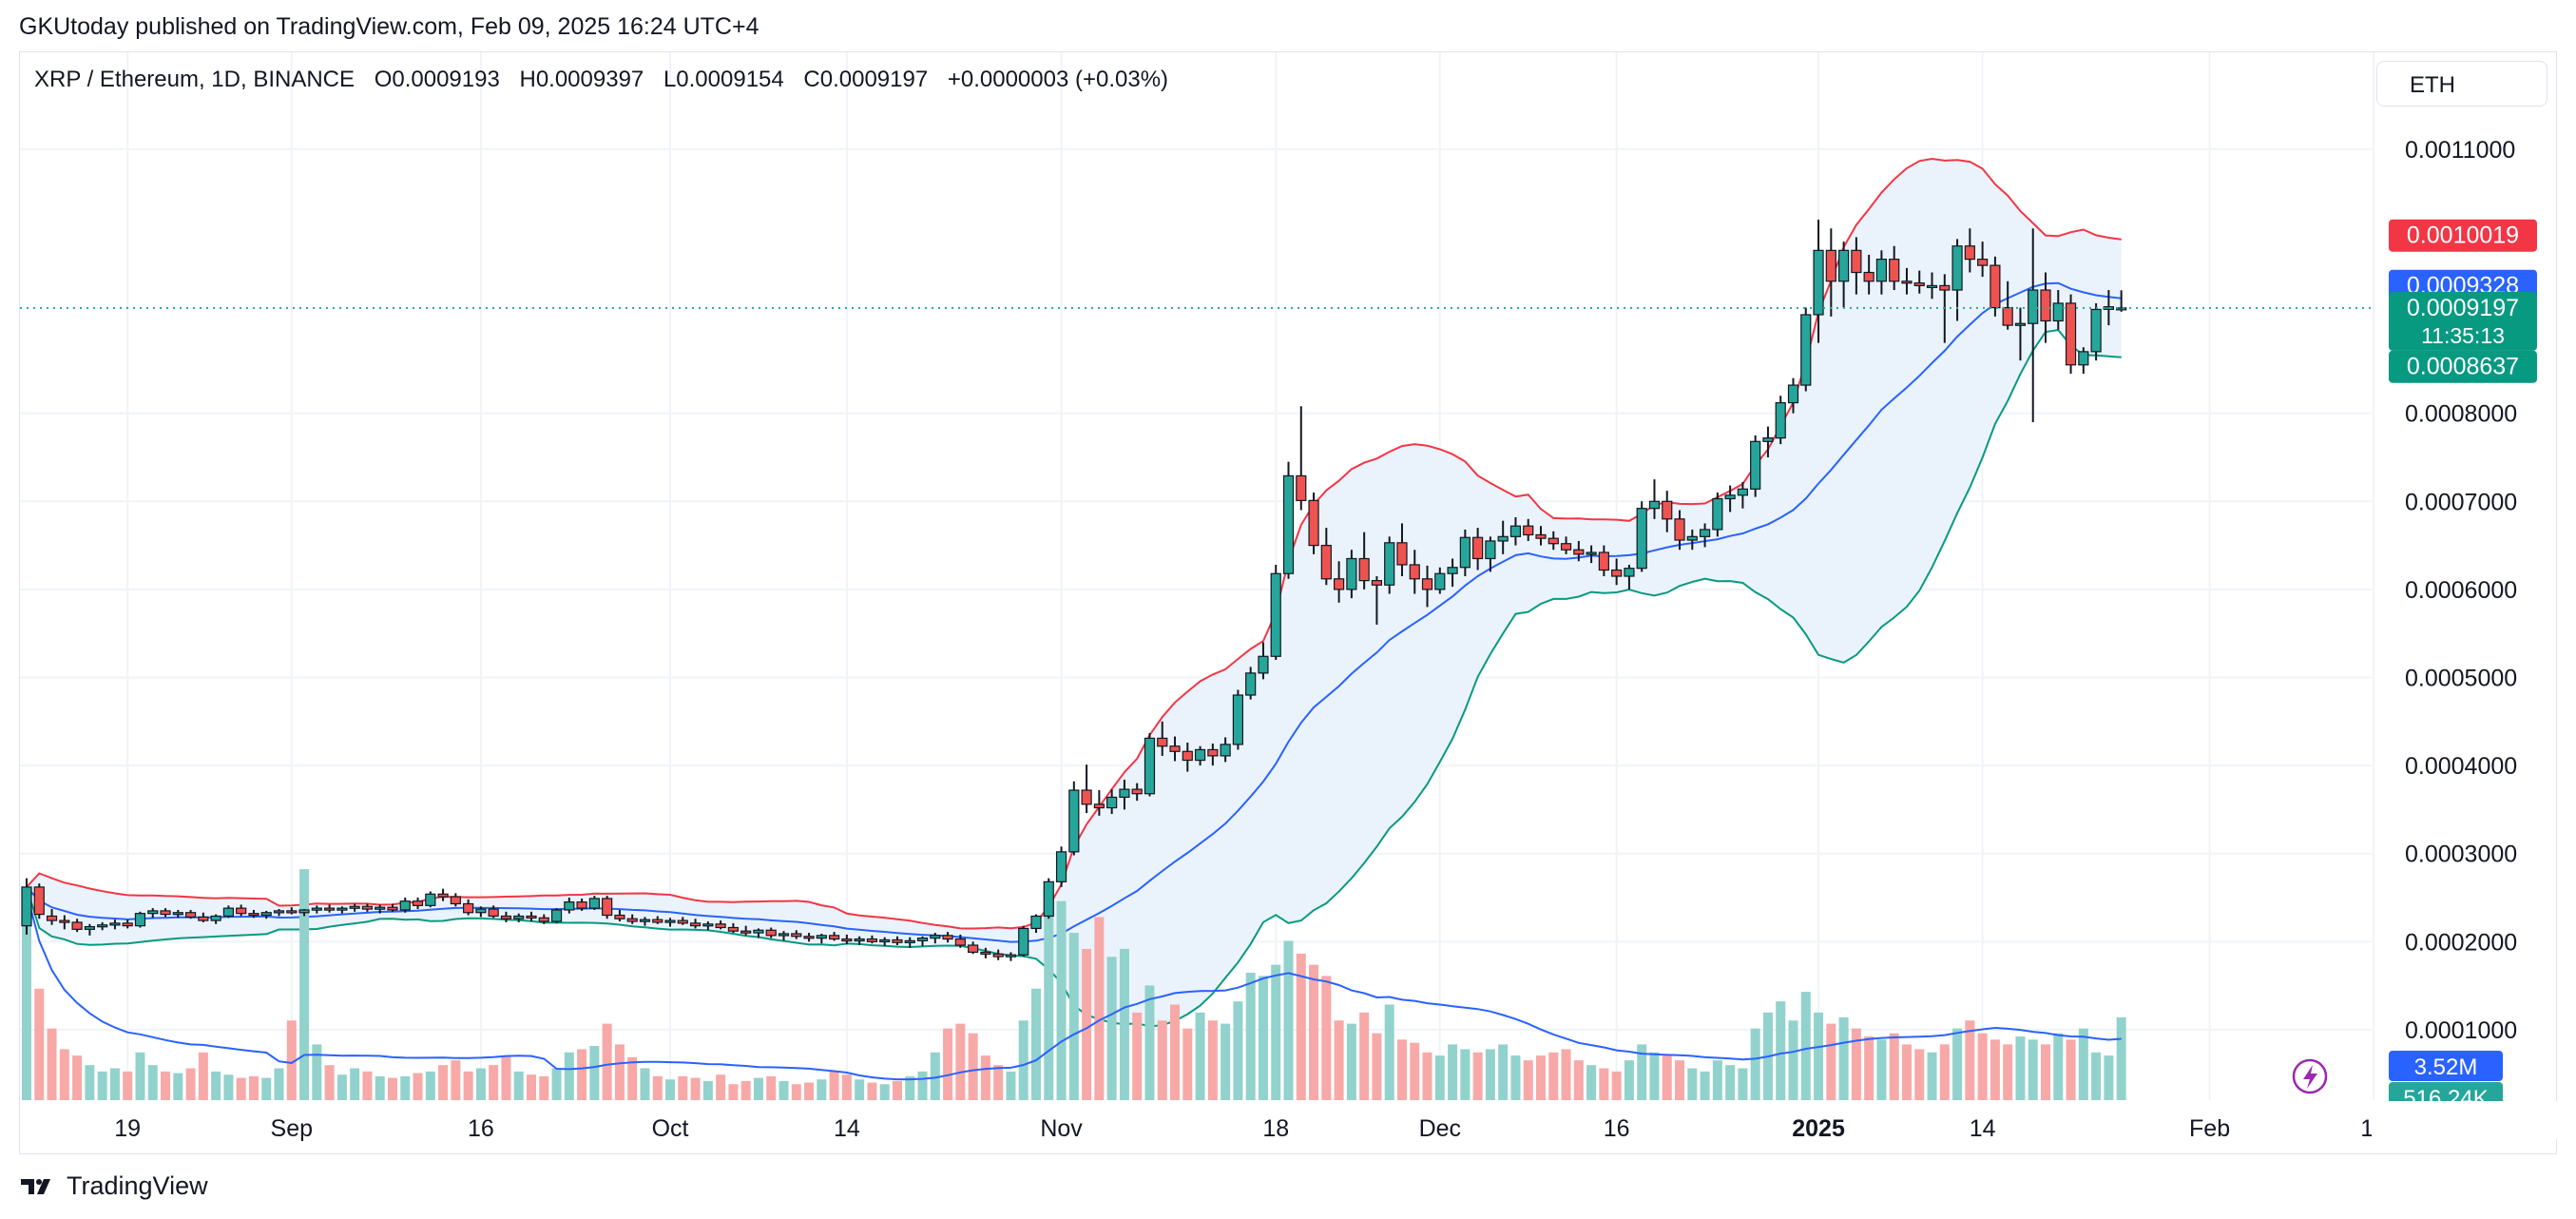 The width and height of the screenshot is (2576, 1219). I want to click on symbol-label: XRP / Ethereum, 1D, BINANCE, so click(195, 79).